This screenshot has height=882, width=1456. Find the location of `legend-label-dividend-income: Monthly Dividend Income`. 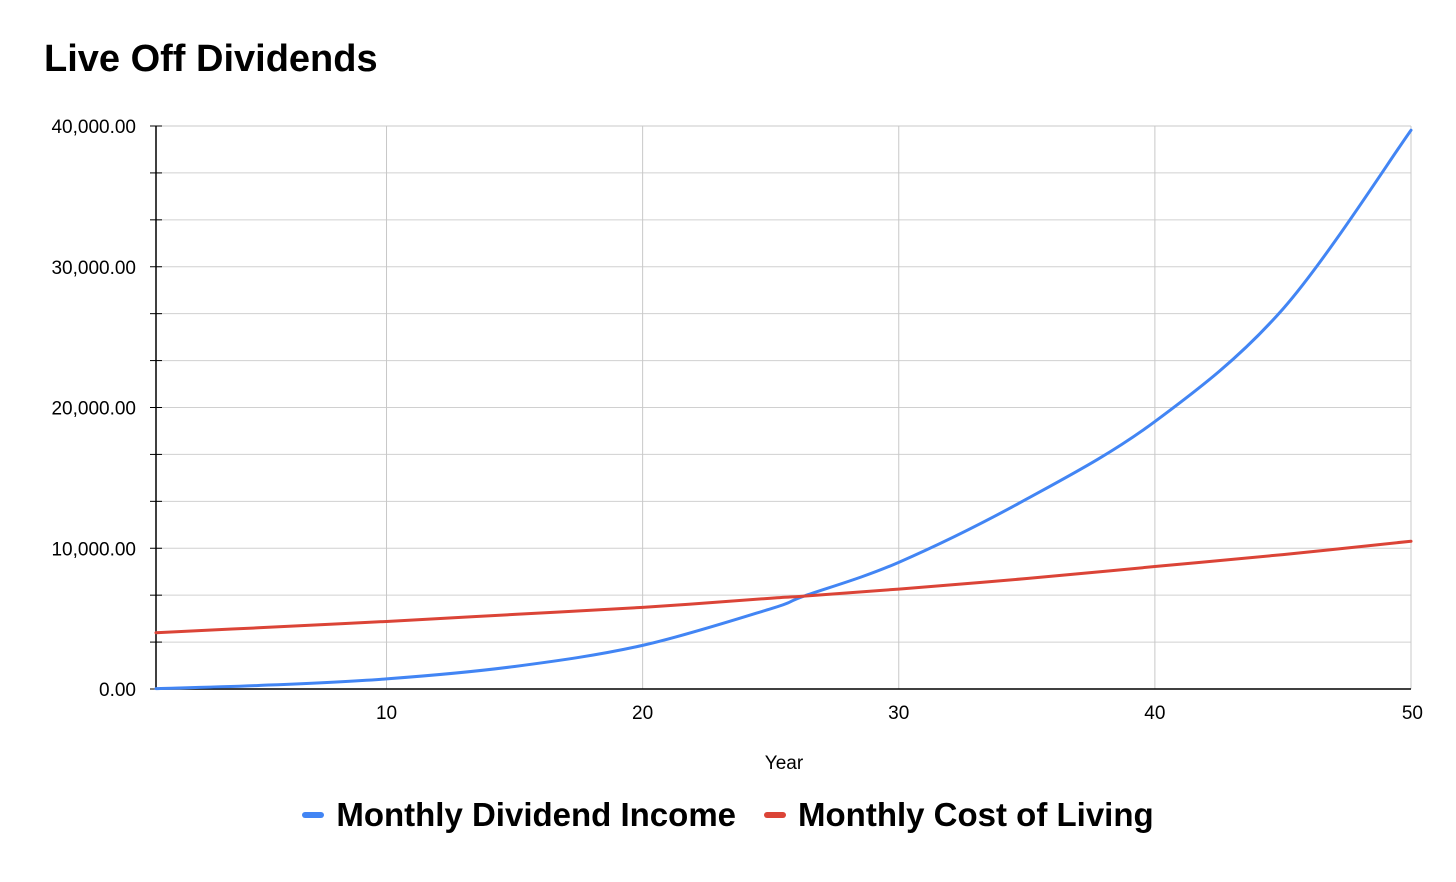

legend-label-dividend-income: Monthly Dividend Income is located at coordinates (536, 814).